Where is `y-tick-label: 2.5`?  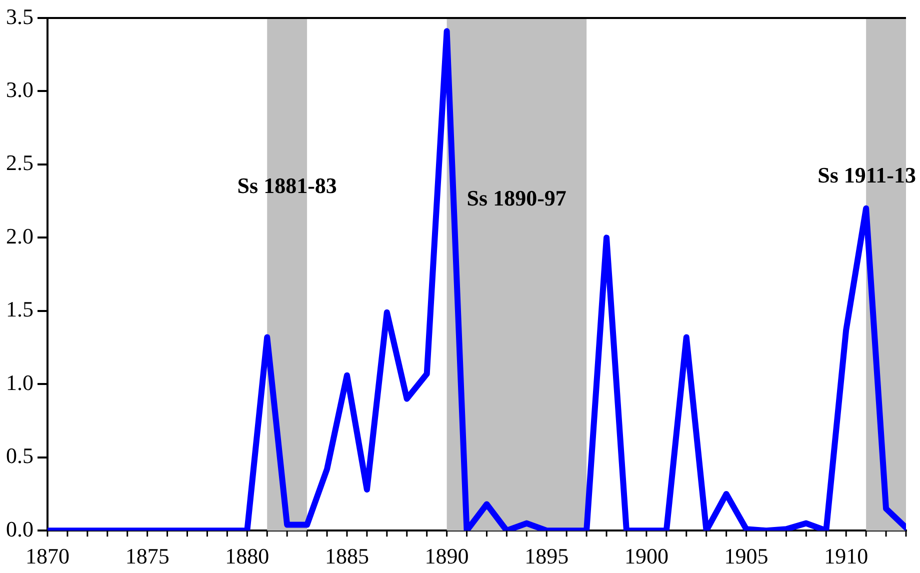
y-tick-label: 2.5 is located at coordinates (20, 163).